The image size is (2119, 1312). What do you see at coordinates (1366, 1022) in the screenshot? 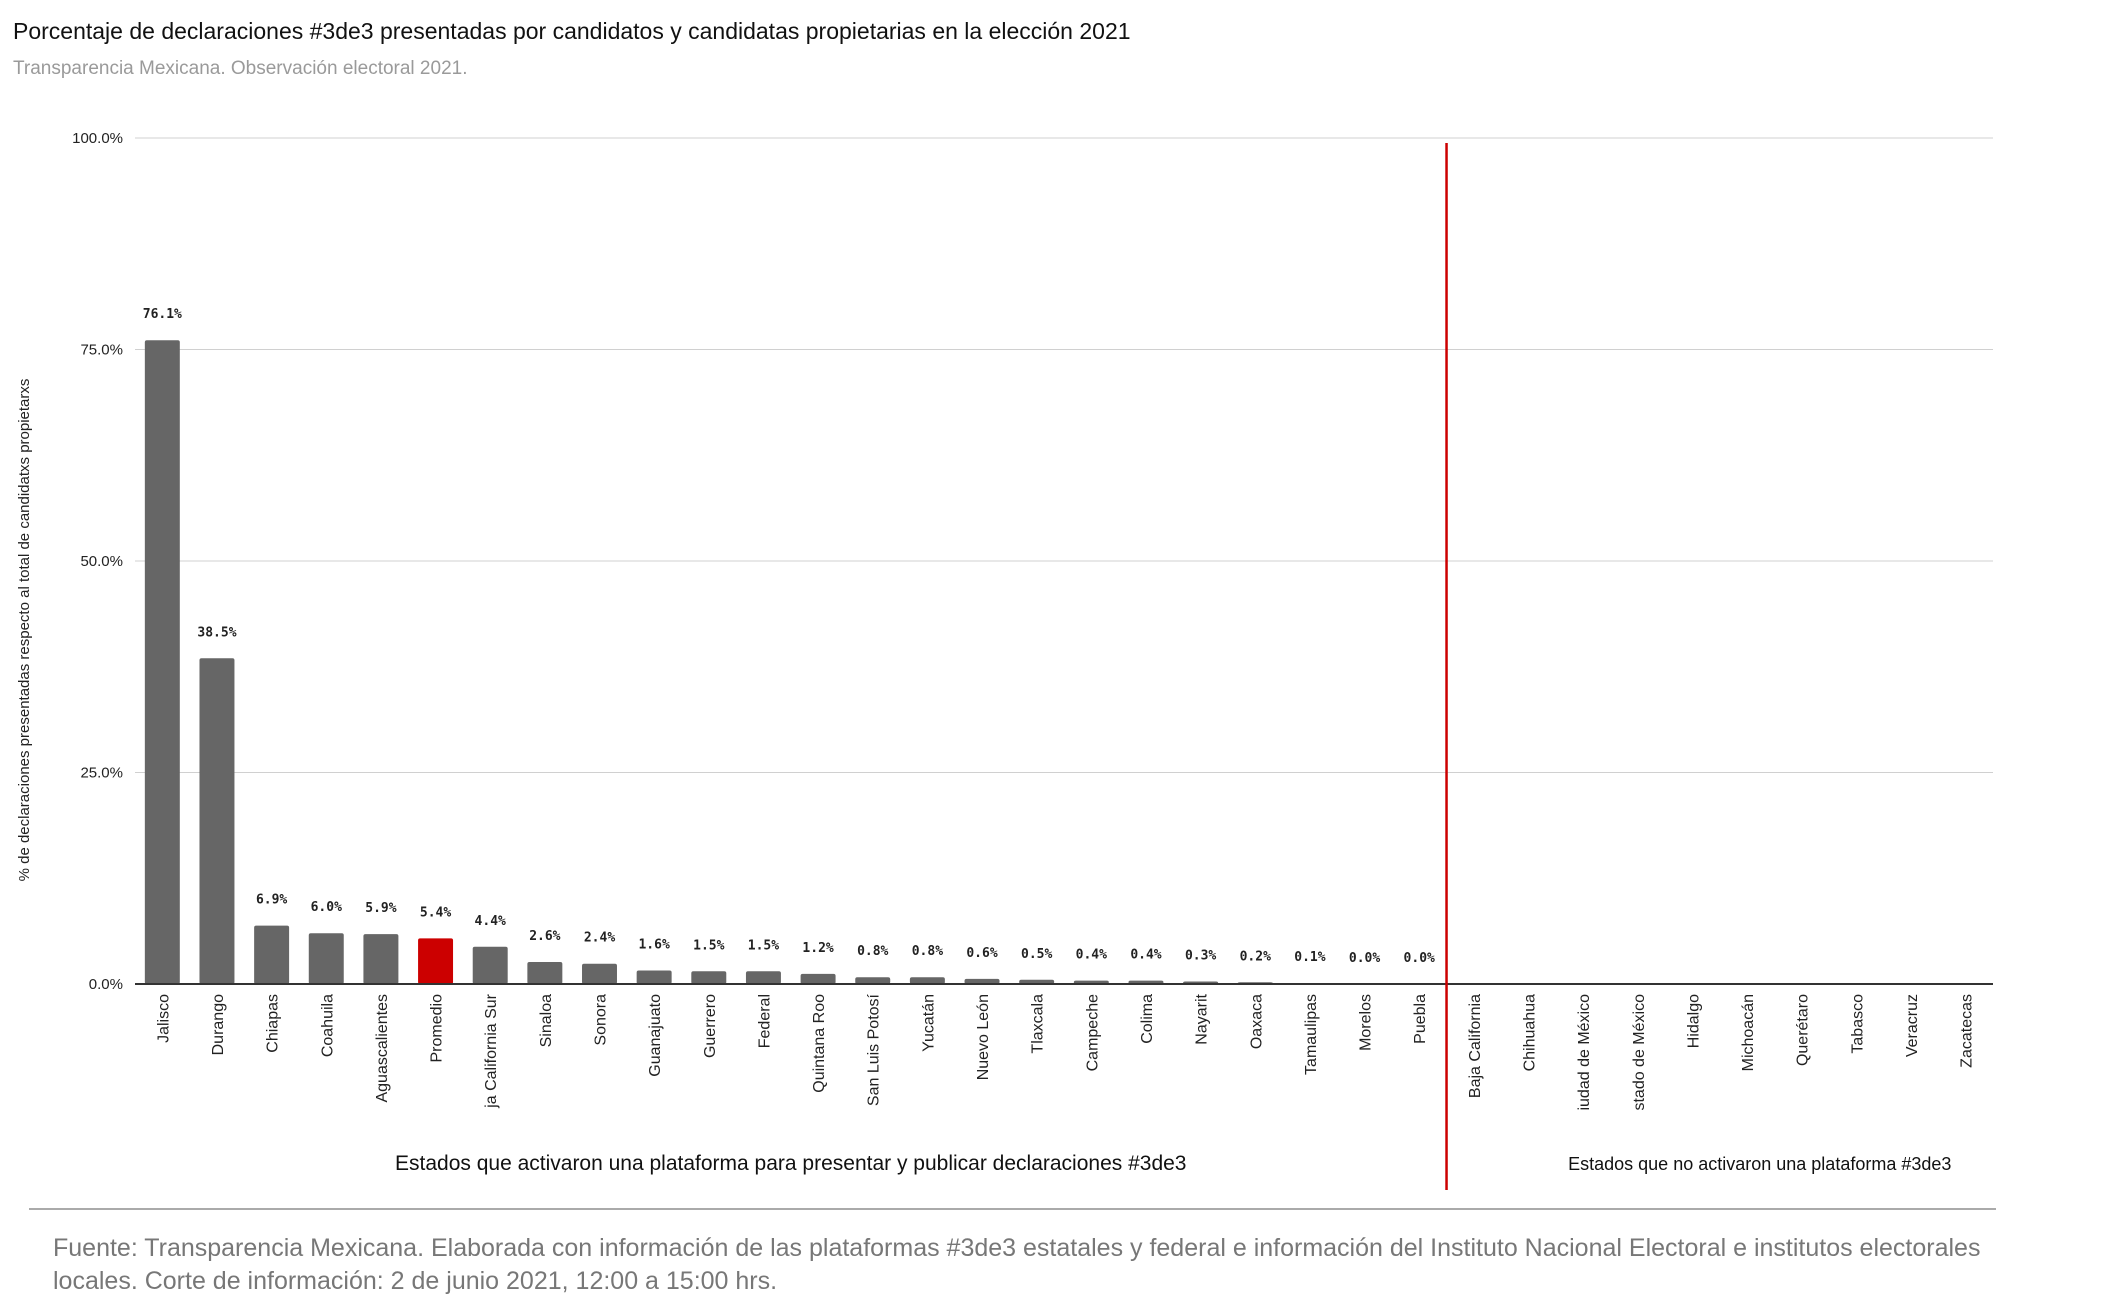
I see `x-tick-label: Morelos` at bounding box center [1366, 1022].